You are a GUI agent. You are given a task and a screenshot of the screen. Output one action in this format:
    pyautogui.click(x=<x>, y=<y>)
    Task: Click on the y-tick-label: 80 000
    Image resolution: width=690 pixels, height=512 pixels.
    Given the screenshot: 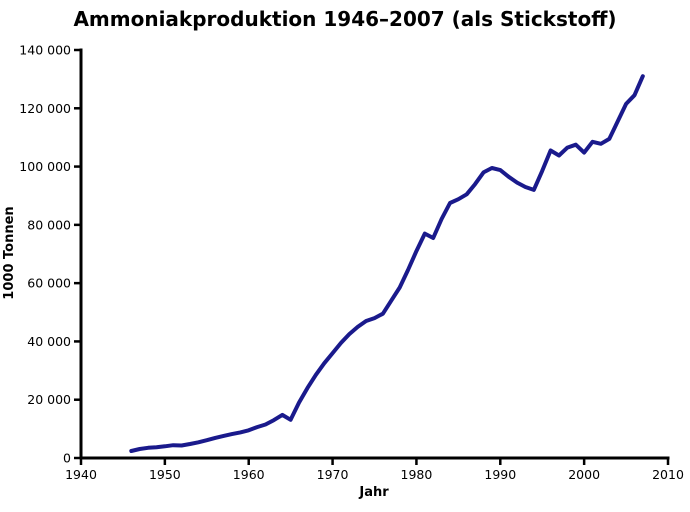 What is the action you would take?
    pyautogui.click(x=49, y=224)
    